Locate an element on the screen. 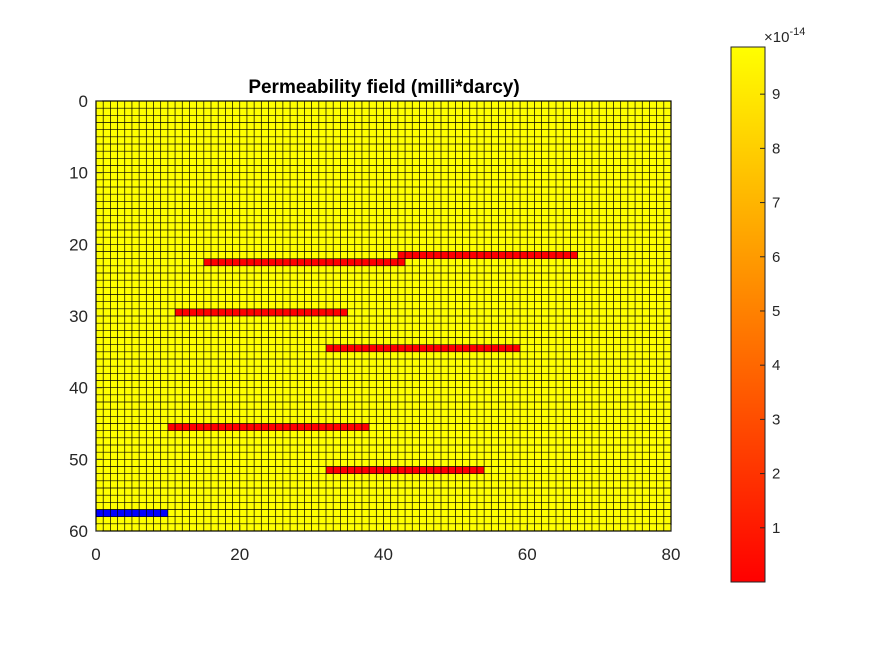 The height and width of the screenshot is (656, 875). colorbar-multiplier: ×10⁻¹⁴ is located at coordinates (784, 36).